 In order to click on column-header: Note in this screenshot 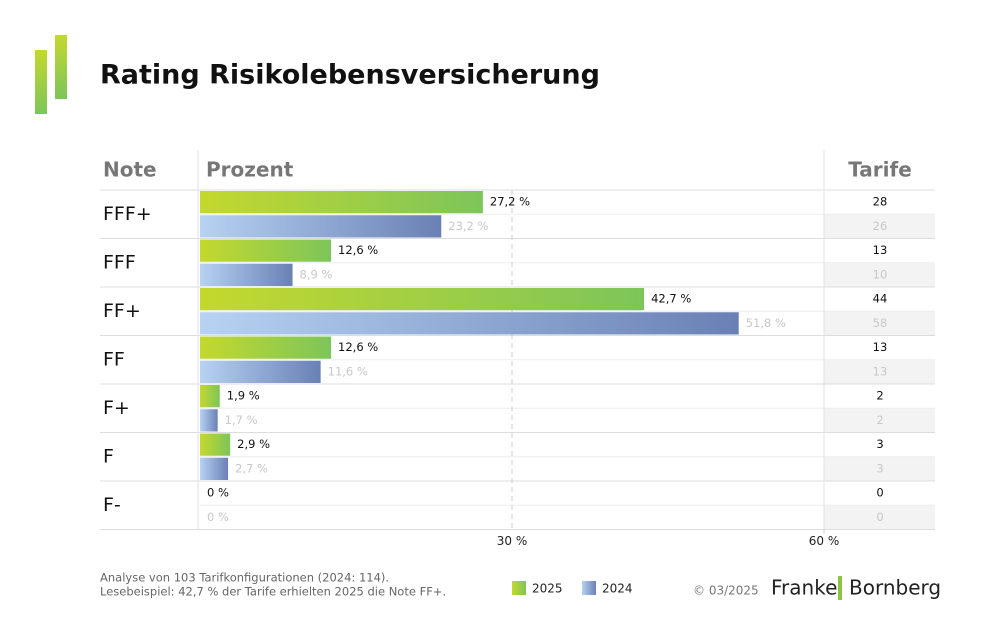, I will do `click(130, 170)`.